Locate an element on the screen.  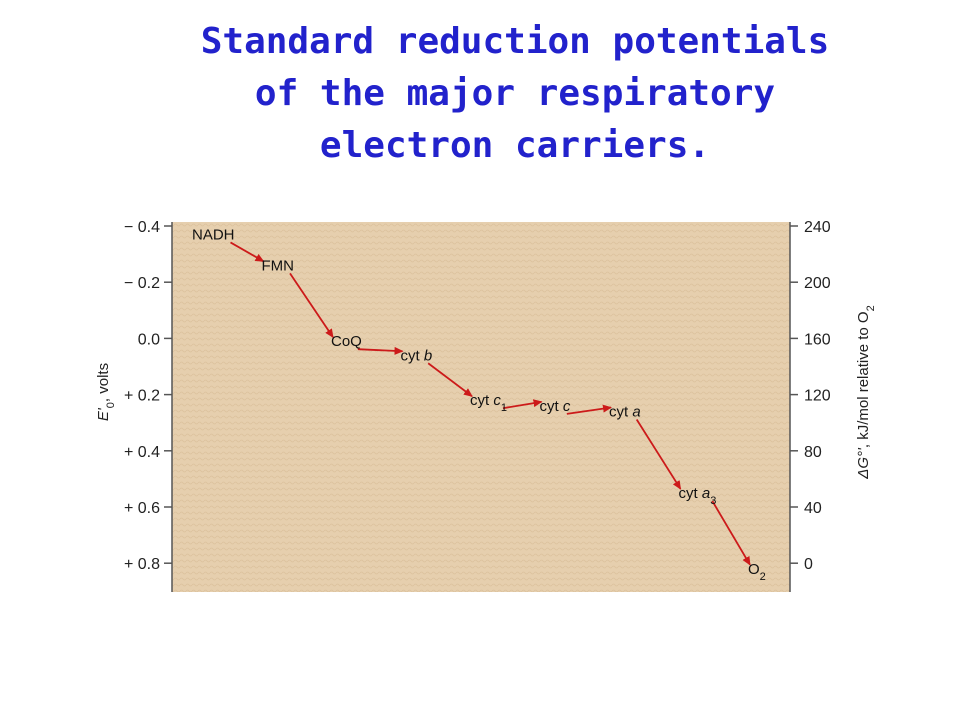
carrier-label: NADH is located at coordinates (213, 234).